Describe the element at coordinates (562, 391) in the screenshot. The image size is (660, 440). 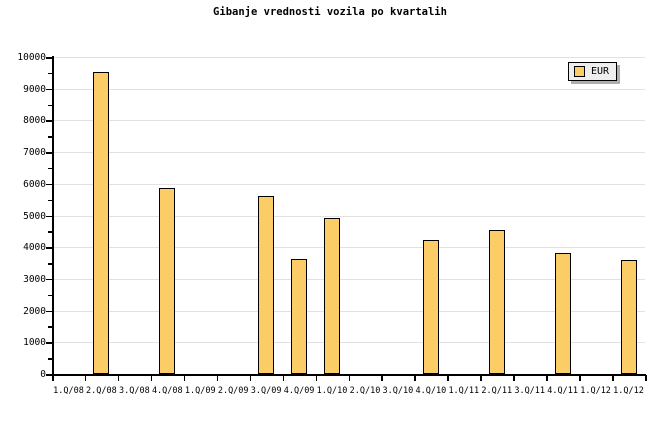
I see `x-axis-label: 4.Q/11` at that location.